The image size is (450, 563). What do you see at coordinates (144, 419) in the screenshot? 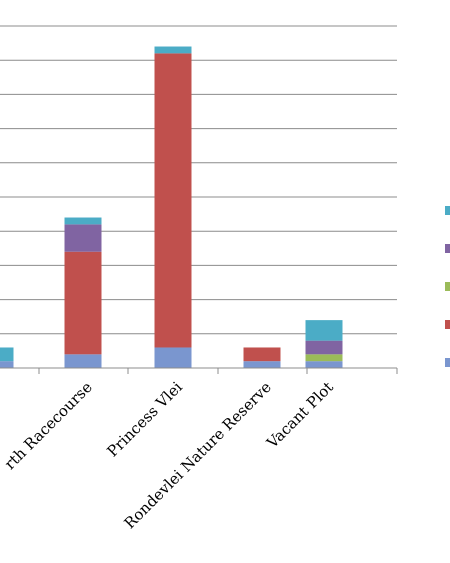
I see `x-tick-label: Princess Vlei` at bounding box center [144, 419].